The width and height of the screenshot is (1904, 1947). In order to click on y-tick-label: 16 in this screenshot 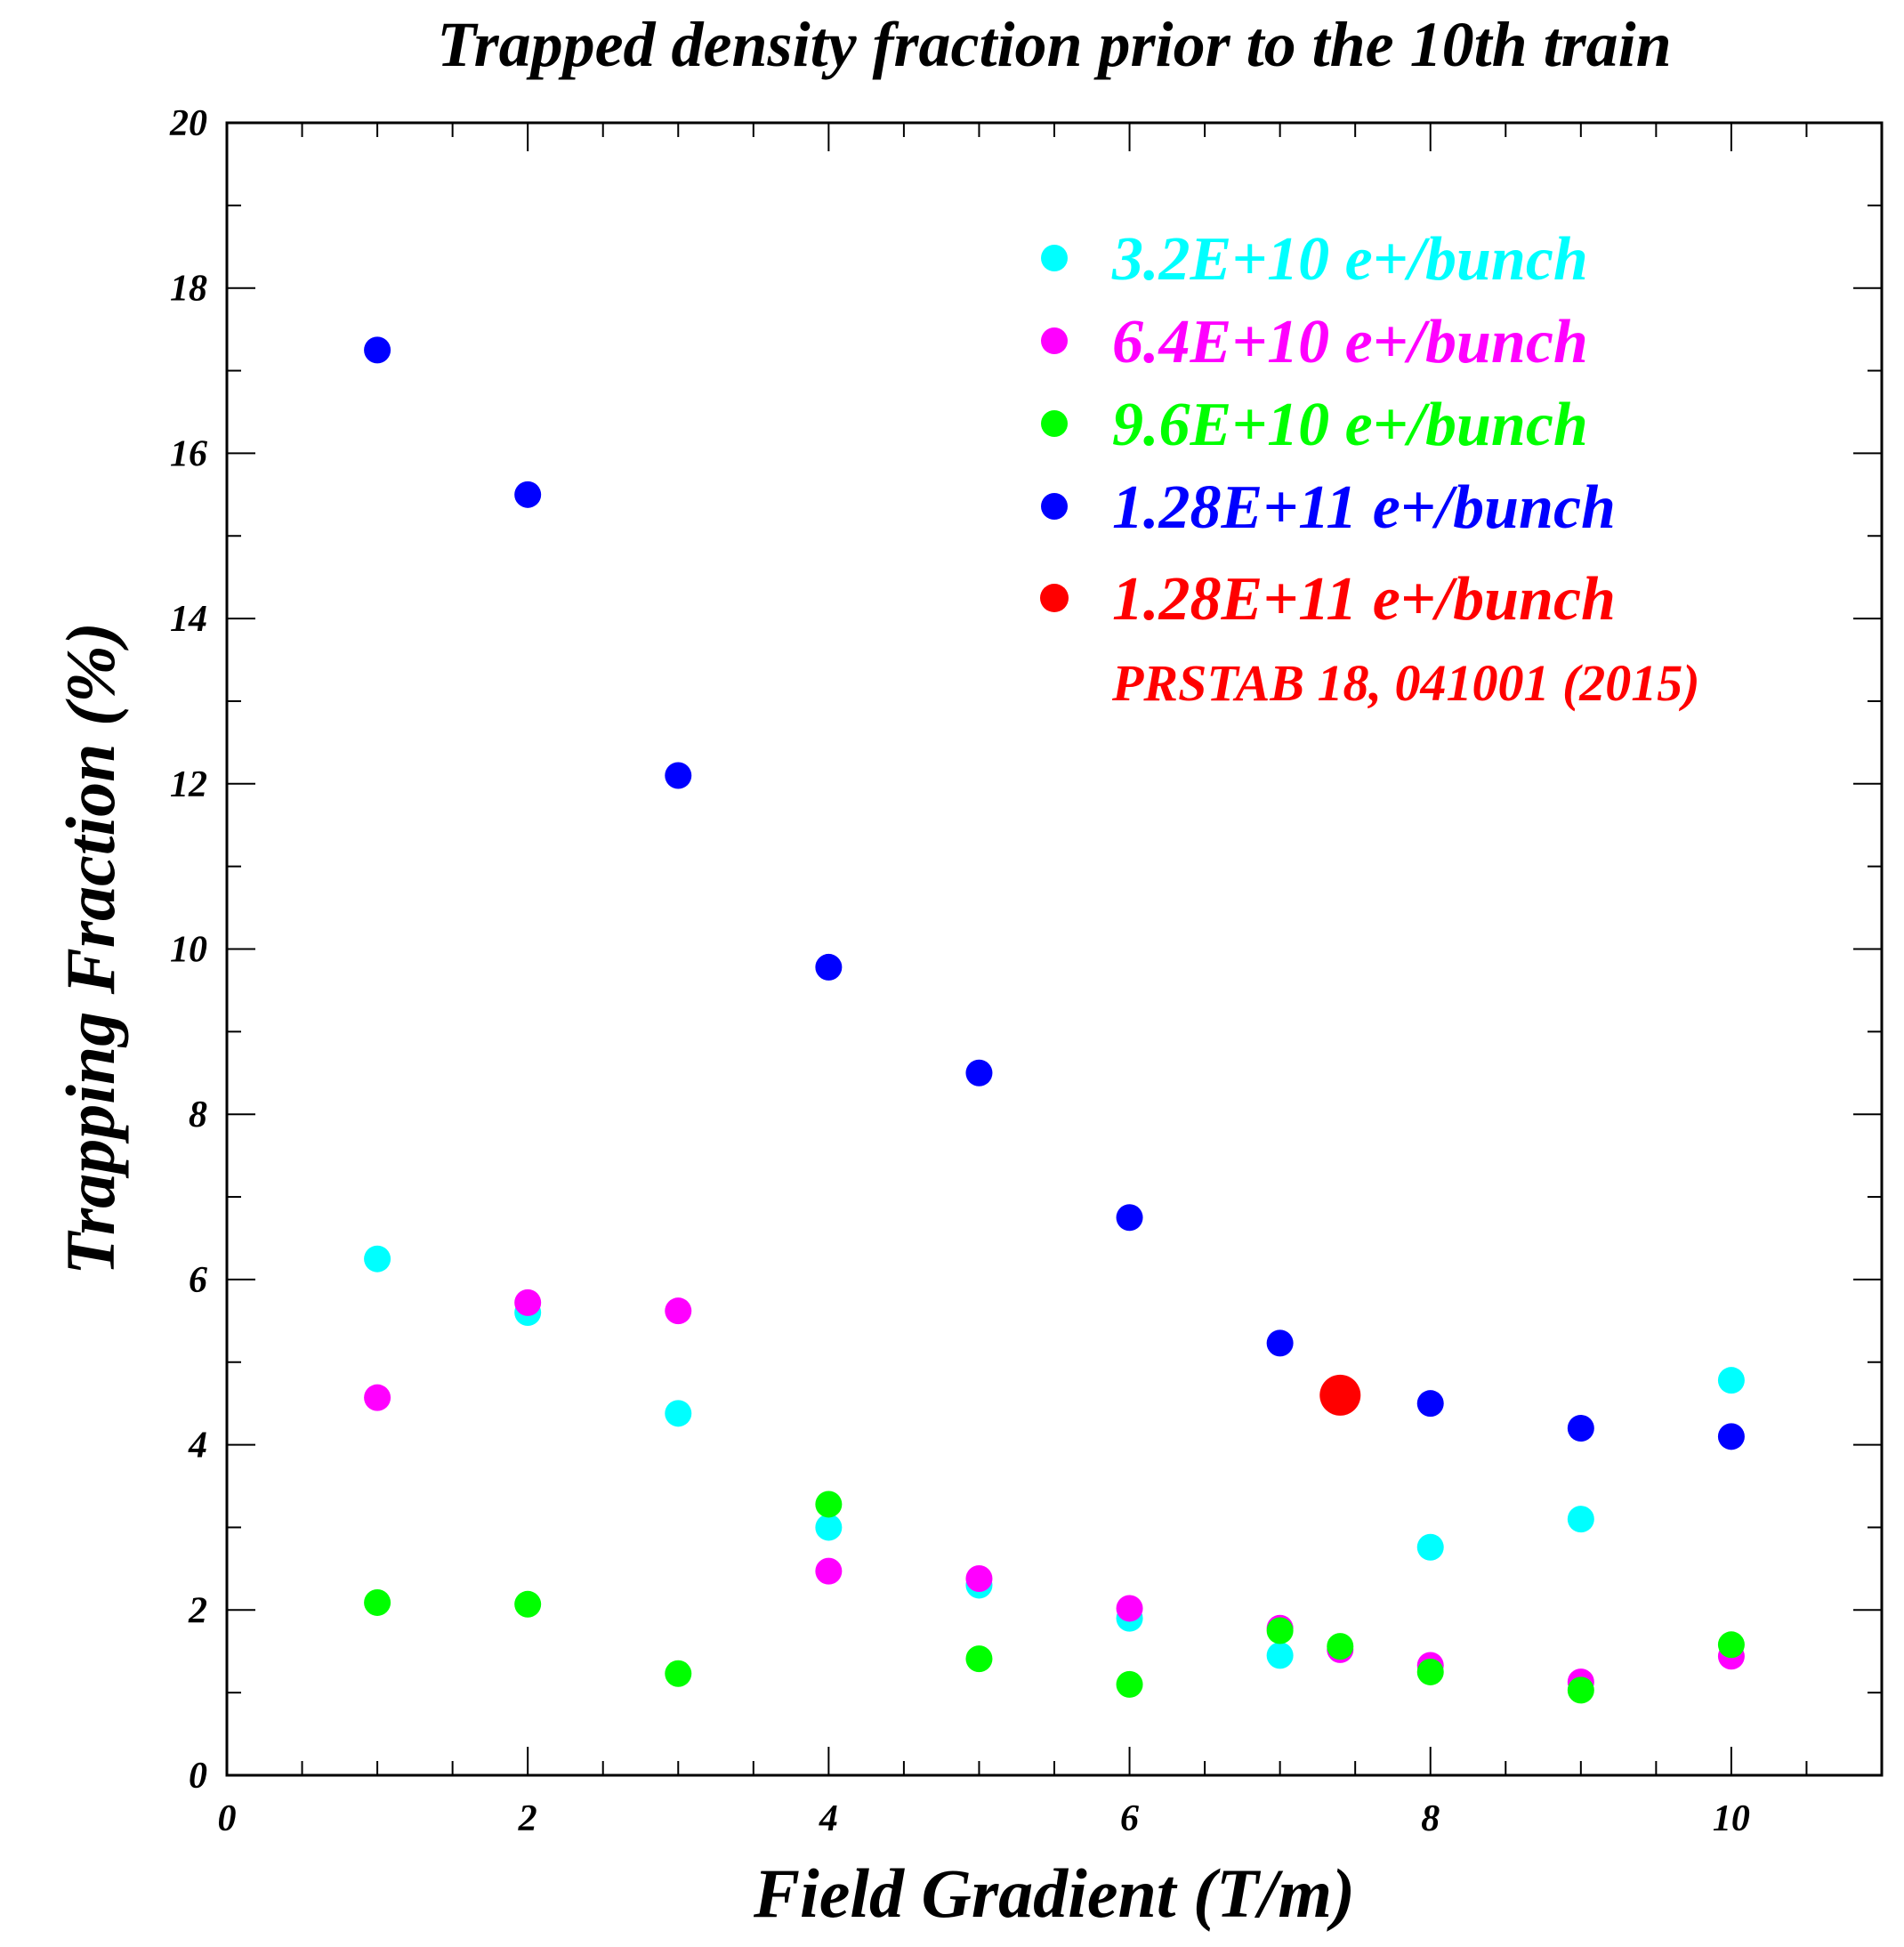, I will do `click(188, 454)`.